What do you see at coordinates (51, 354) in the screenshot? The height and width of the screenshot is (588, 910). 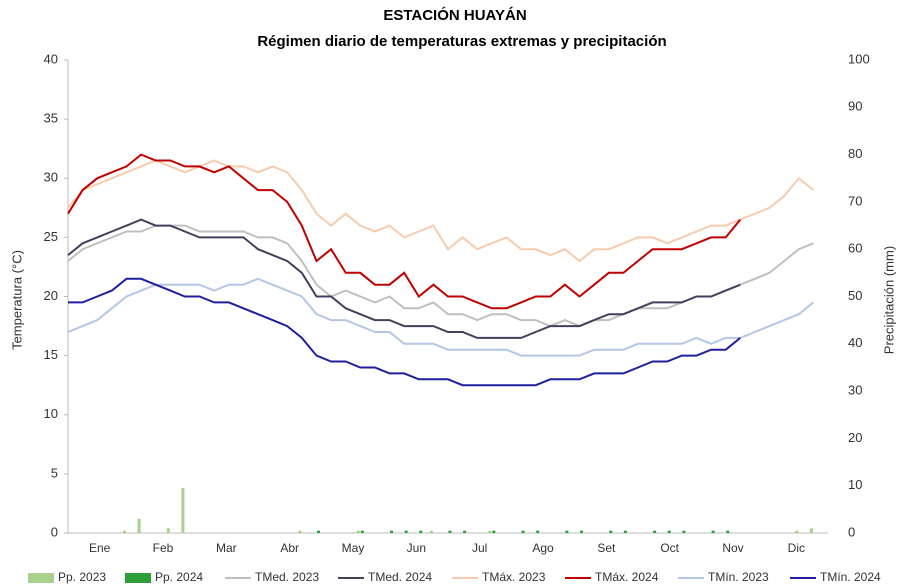 I see `y-tick-label: 15` at bounding box center [51, 354].